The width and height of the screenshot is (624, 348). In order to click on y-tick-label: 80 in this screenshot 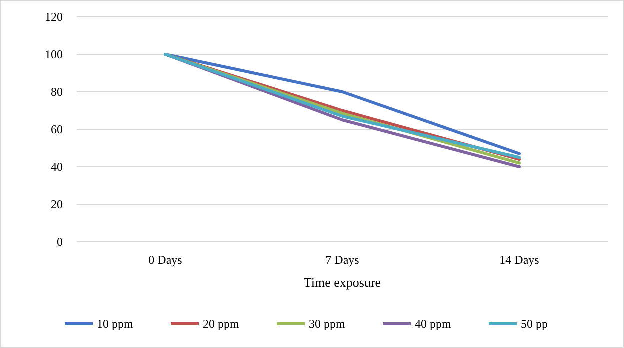, I will do `click(57, 92)`.